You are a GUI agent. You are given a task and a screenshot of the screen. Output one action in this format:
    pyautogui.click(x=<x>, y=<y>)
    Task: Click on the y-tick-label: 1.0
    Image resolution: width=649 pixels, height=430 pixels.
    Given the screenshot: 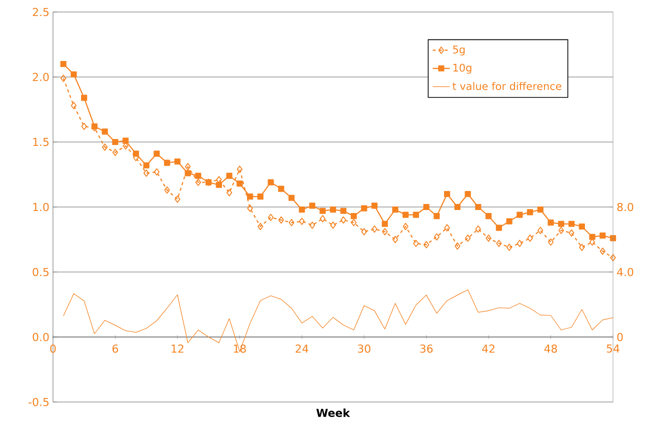 What is the action you would take?
    pyautogui.click(x=41, y=207)
    